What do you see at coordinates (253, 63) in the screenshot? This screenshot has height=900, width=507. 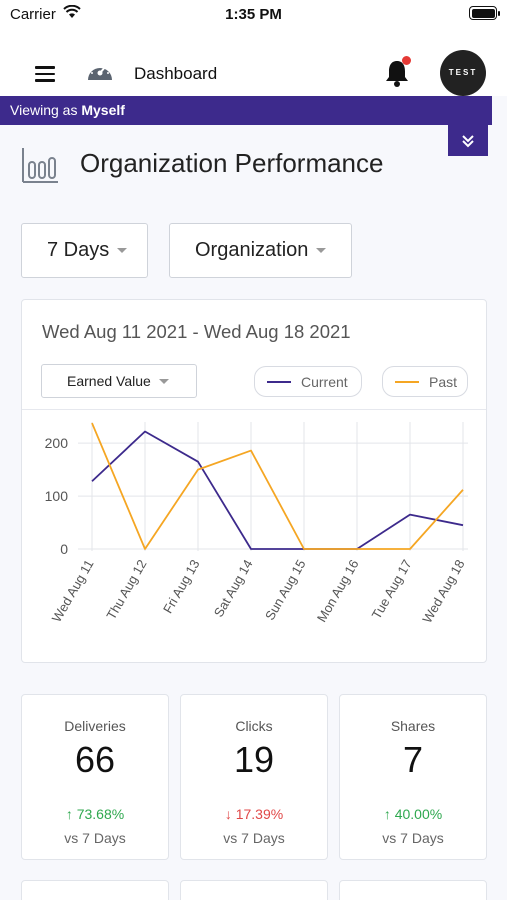 I see `app-header: Dashboard TEST` at bounding box center [253, 63].